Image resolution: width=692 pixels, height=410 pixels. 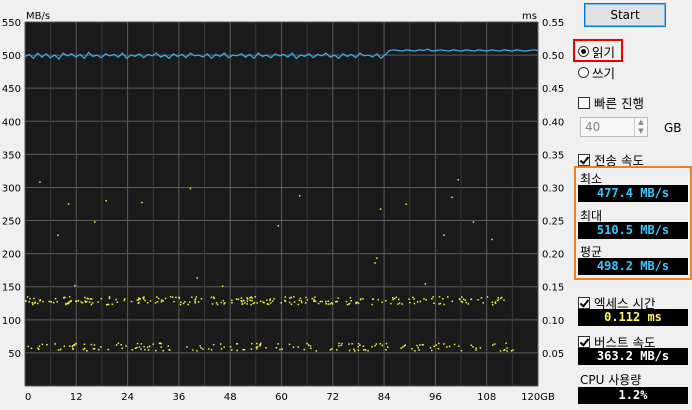 What do you see at coordinates (611, 380) in the screenshot?
I see `cpu-usage-label: CPU 사용량` at bounding box center [611, 380].